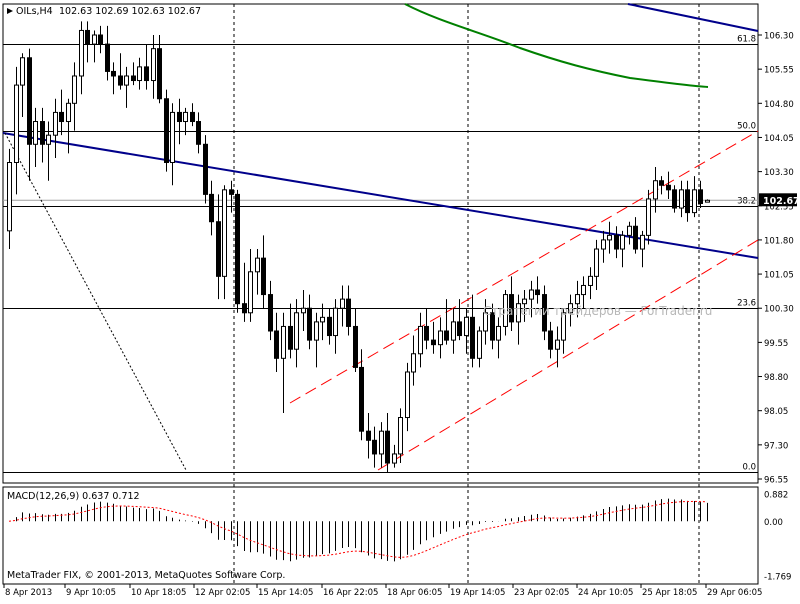 This screenshot has height=604, width=800. What do you see at coordinates (776, 344) in the screenshot?
I see `y-tick-label-9: 99.55` at bounding box center [776, 344].